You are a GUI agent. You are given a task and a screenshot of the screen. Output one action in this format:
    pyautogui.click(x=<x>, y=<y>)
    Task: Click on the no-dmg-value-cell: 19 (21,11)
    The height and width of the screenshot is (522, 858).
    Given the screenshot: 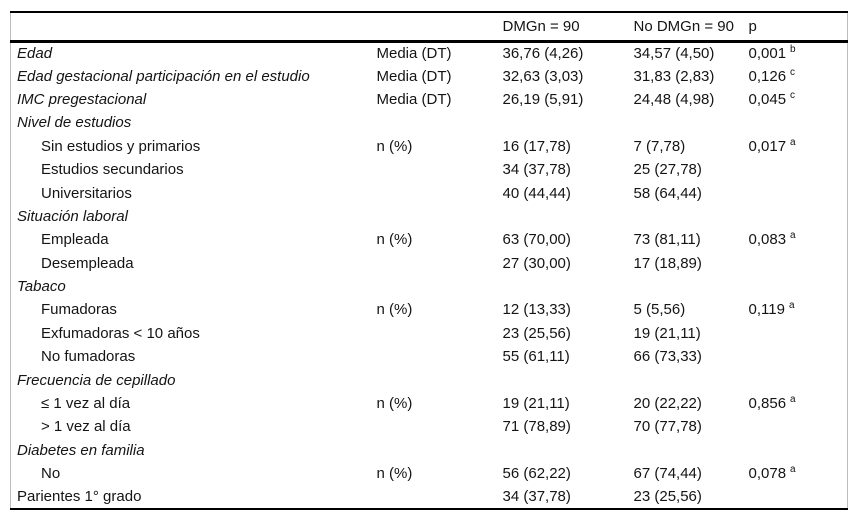 What is the action you would take?
    pyautogui.click(x=667, y=333)
    